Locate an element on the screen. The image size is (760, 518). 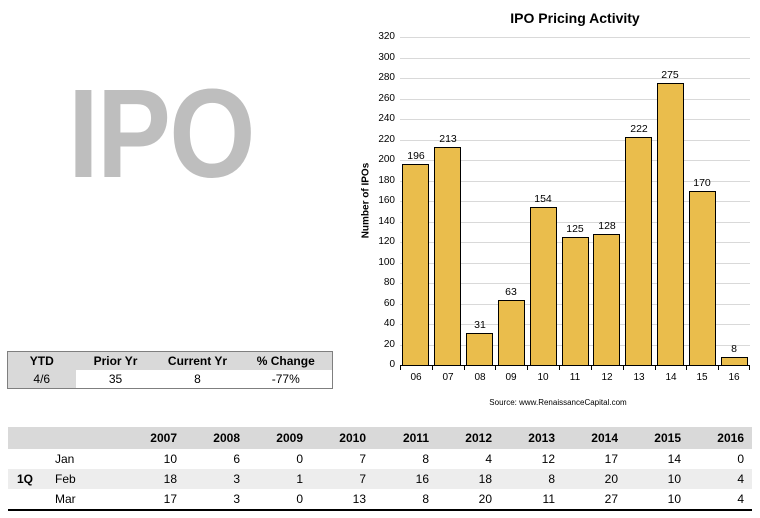
month-label-cell: Feb is located at coordinates (82, 479).